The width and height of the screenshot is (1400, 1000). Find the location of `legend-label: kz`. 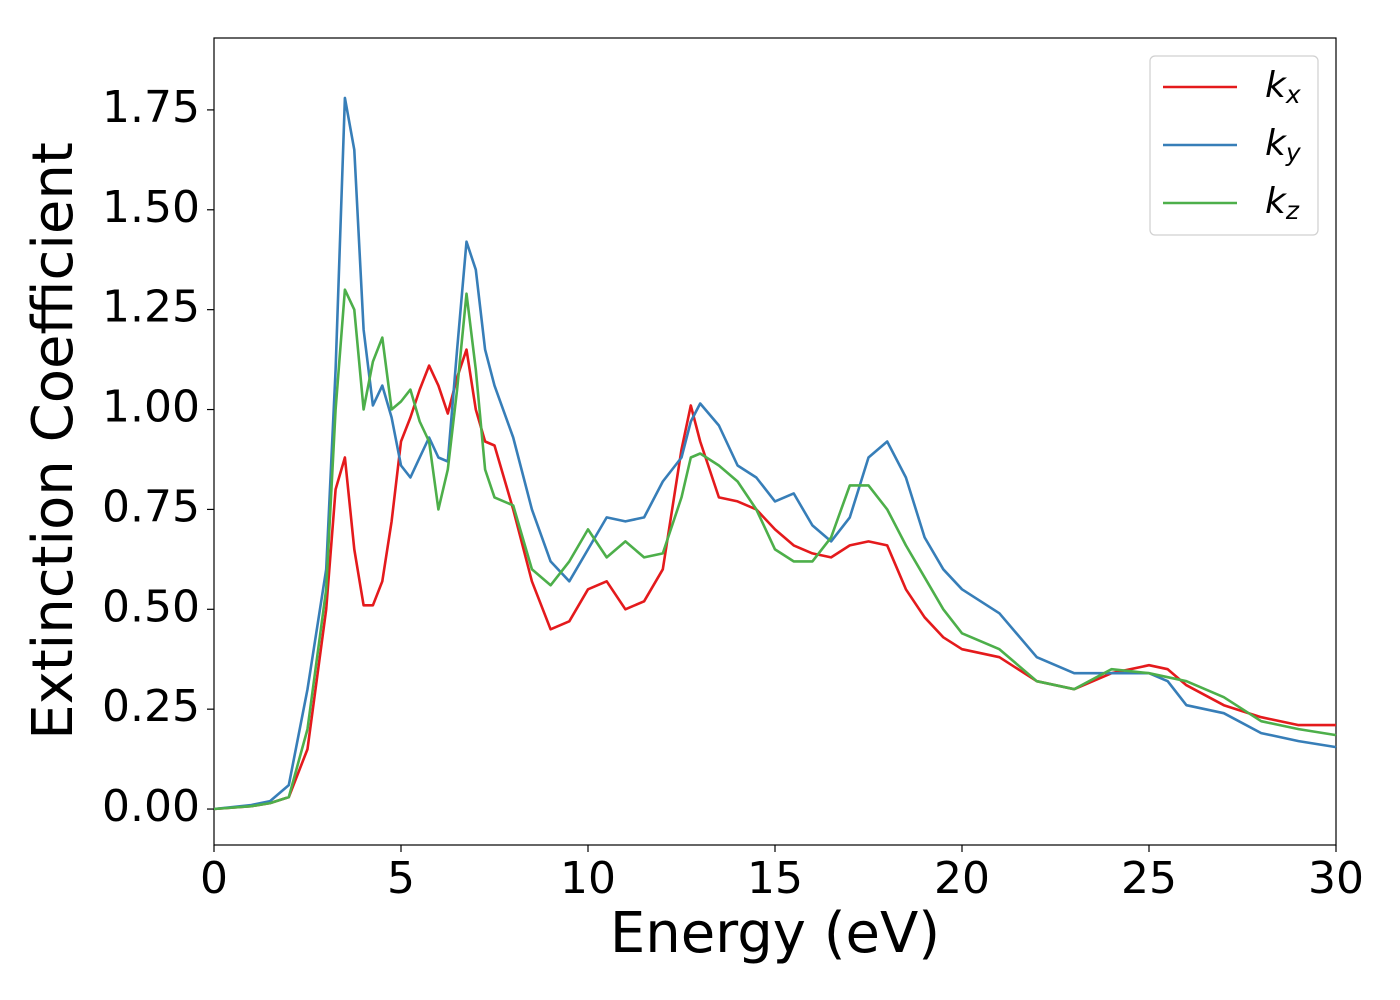

legend-label: kz is located at coordinates (1282, 203).